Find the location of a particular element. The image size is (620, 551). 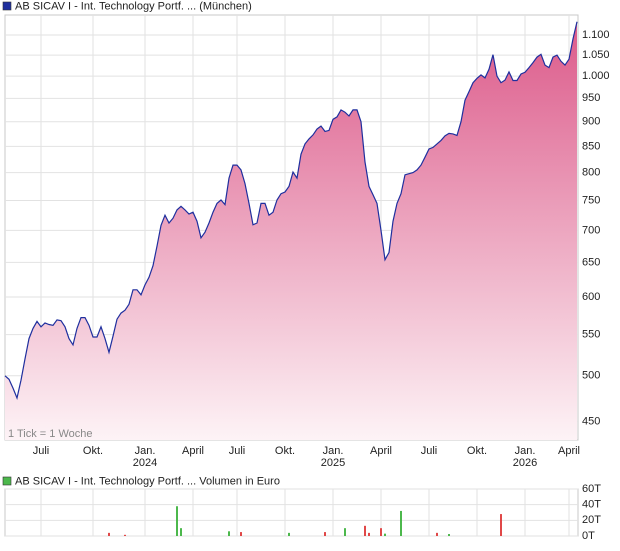

y-tick-label: 600 is located at coordinates (591, 297).